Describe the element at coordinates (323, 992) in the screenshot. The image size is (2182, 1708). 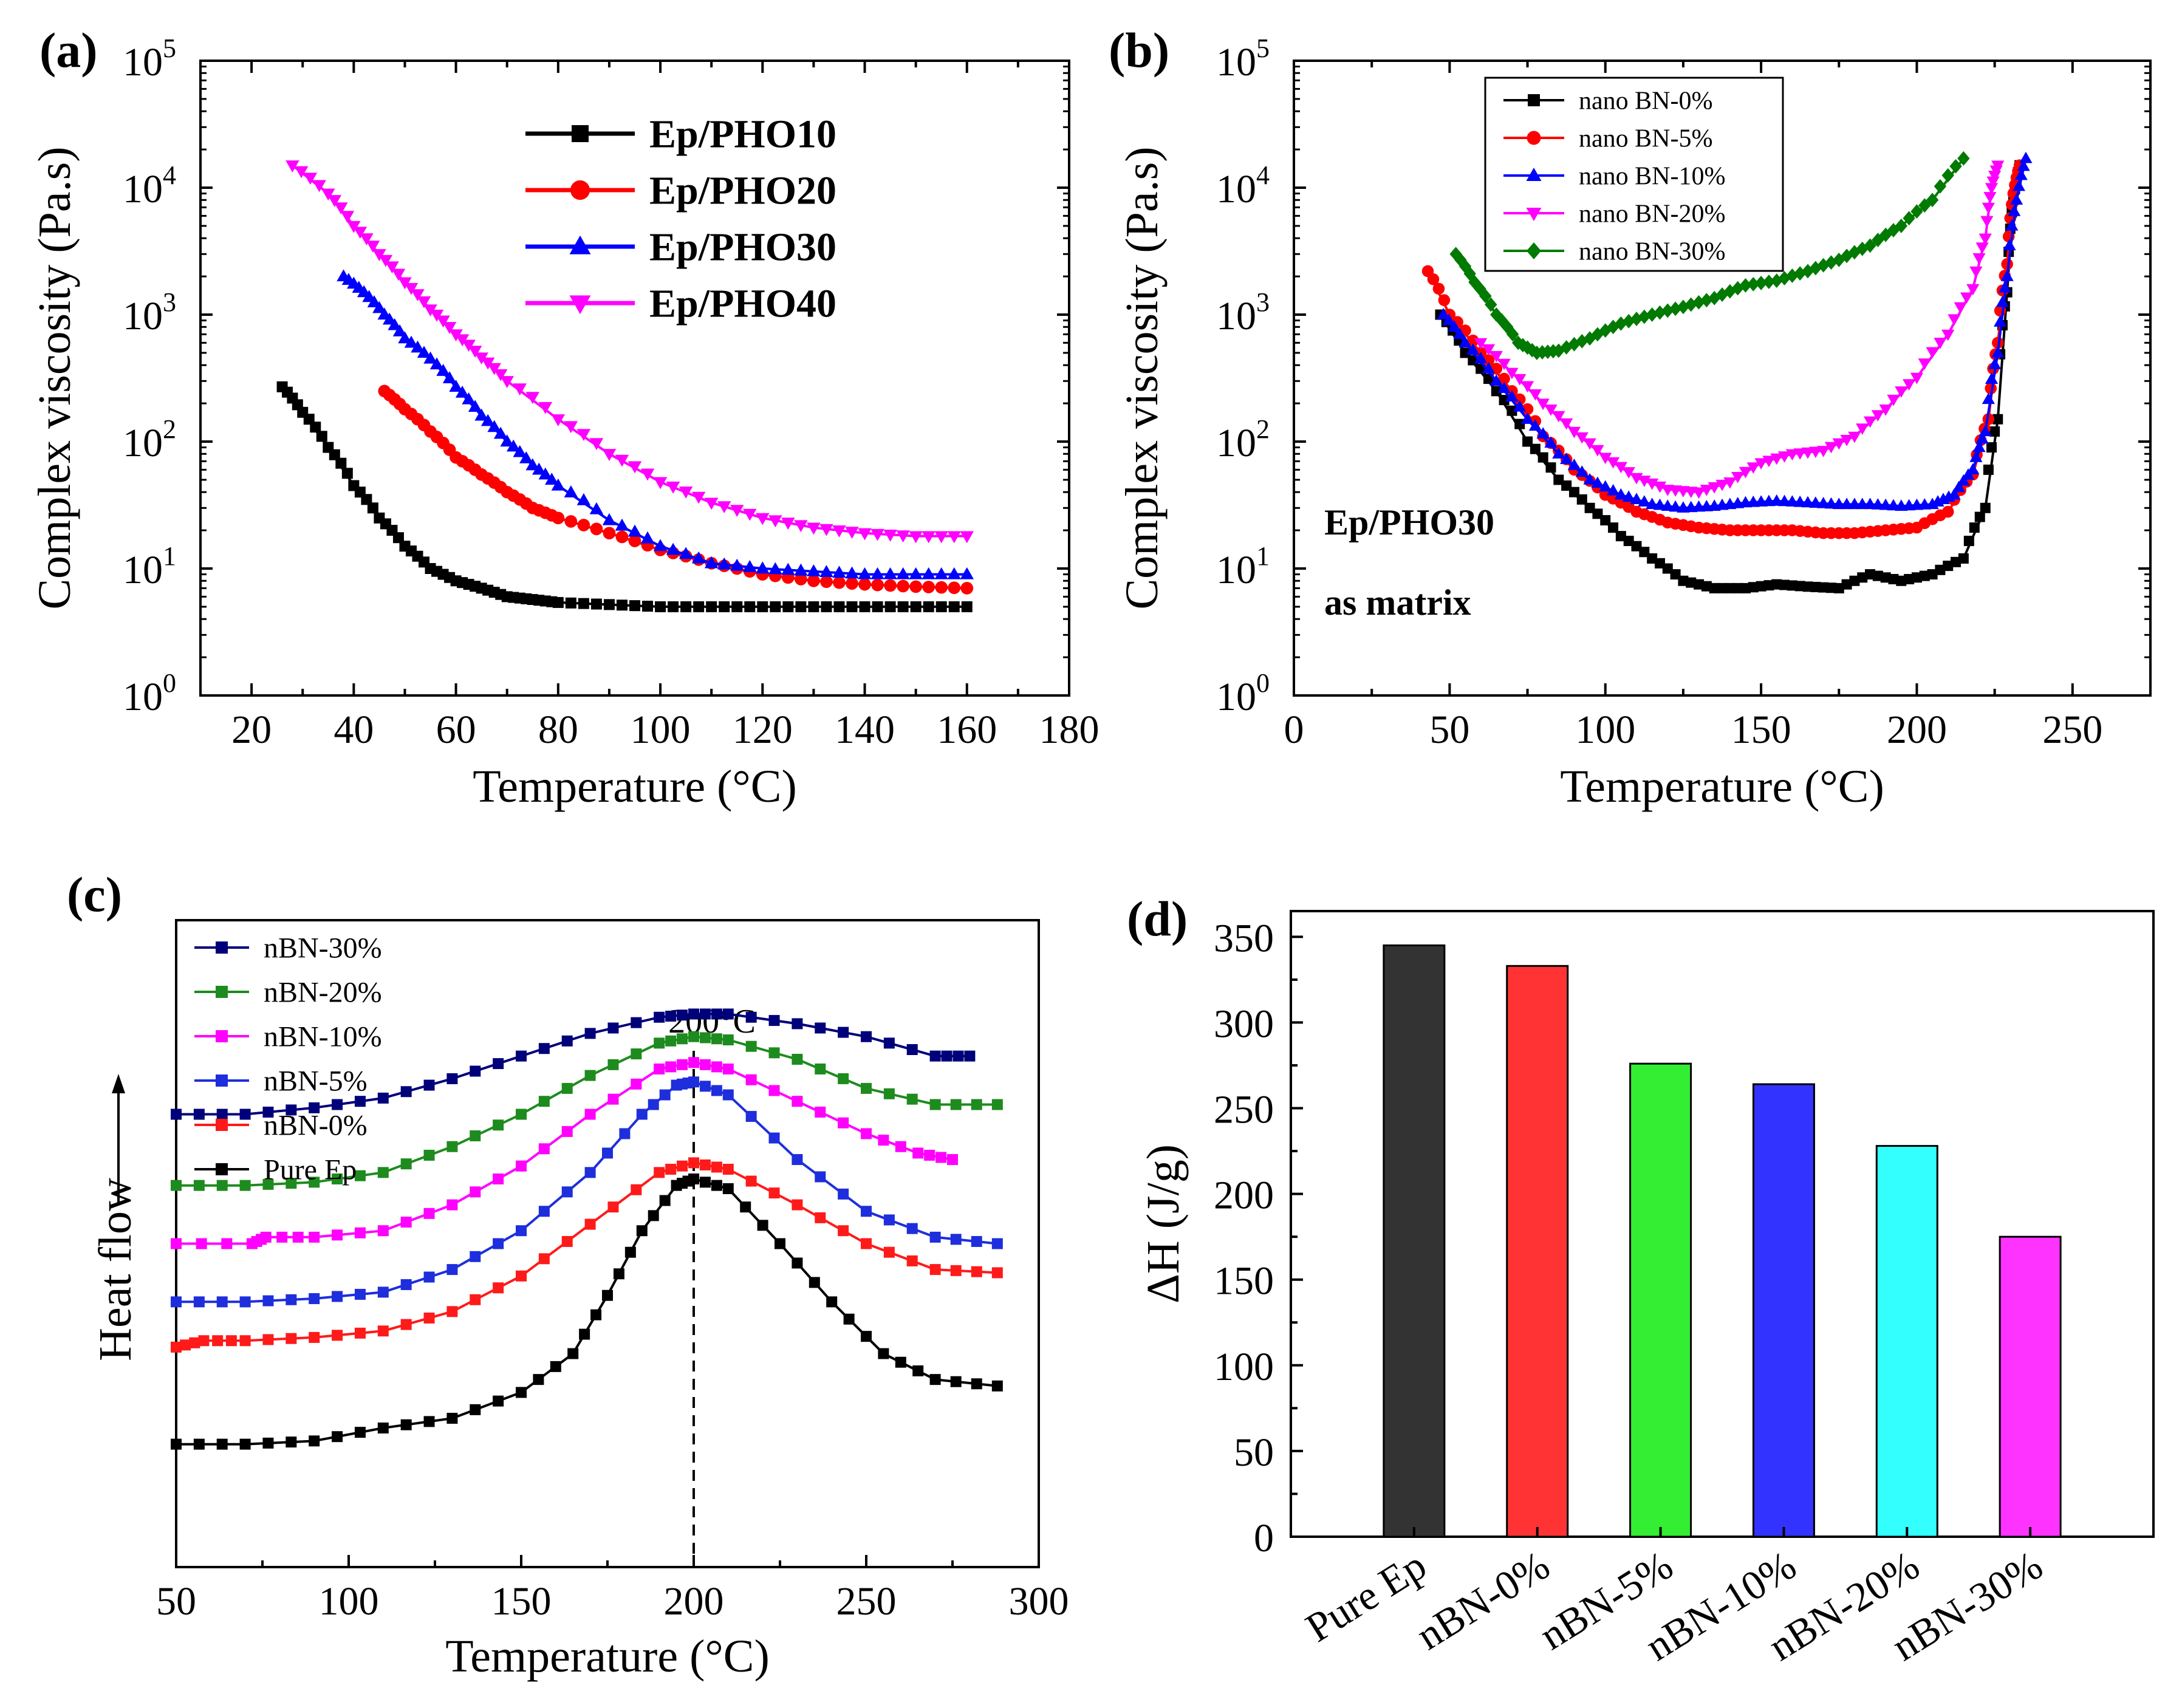
I see `legend-label: nBN-20%` at that location.